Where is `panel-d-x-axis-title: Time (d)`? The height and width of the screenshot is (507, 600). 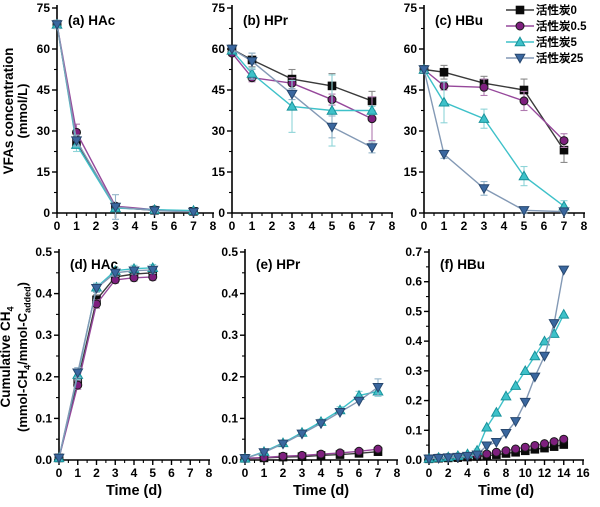
panel-d-x-axis-title: Time (d) is located at coordinates (134, 491).